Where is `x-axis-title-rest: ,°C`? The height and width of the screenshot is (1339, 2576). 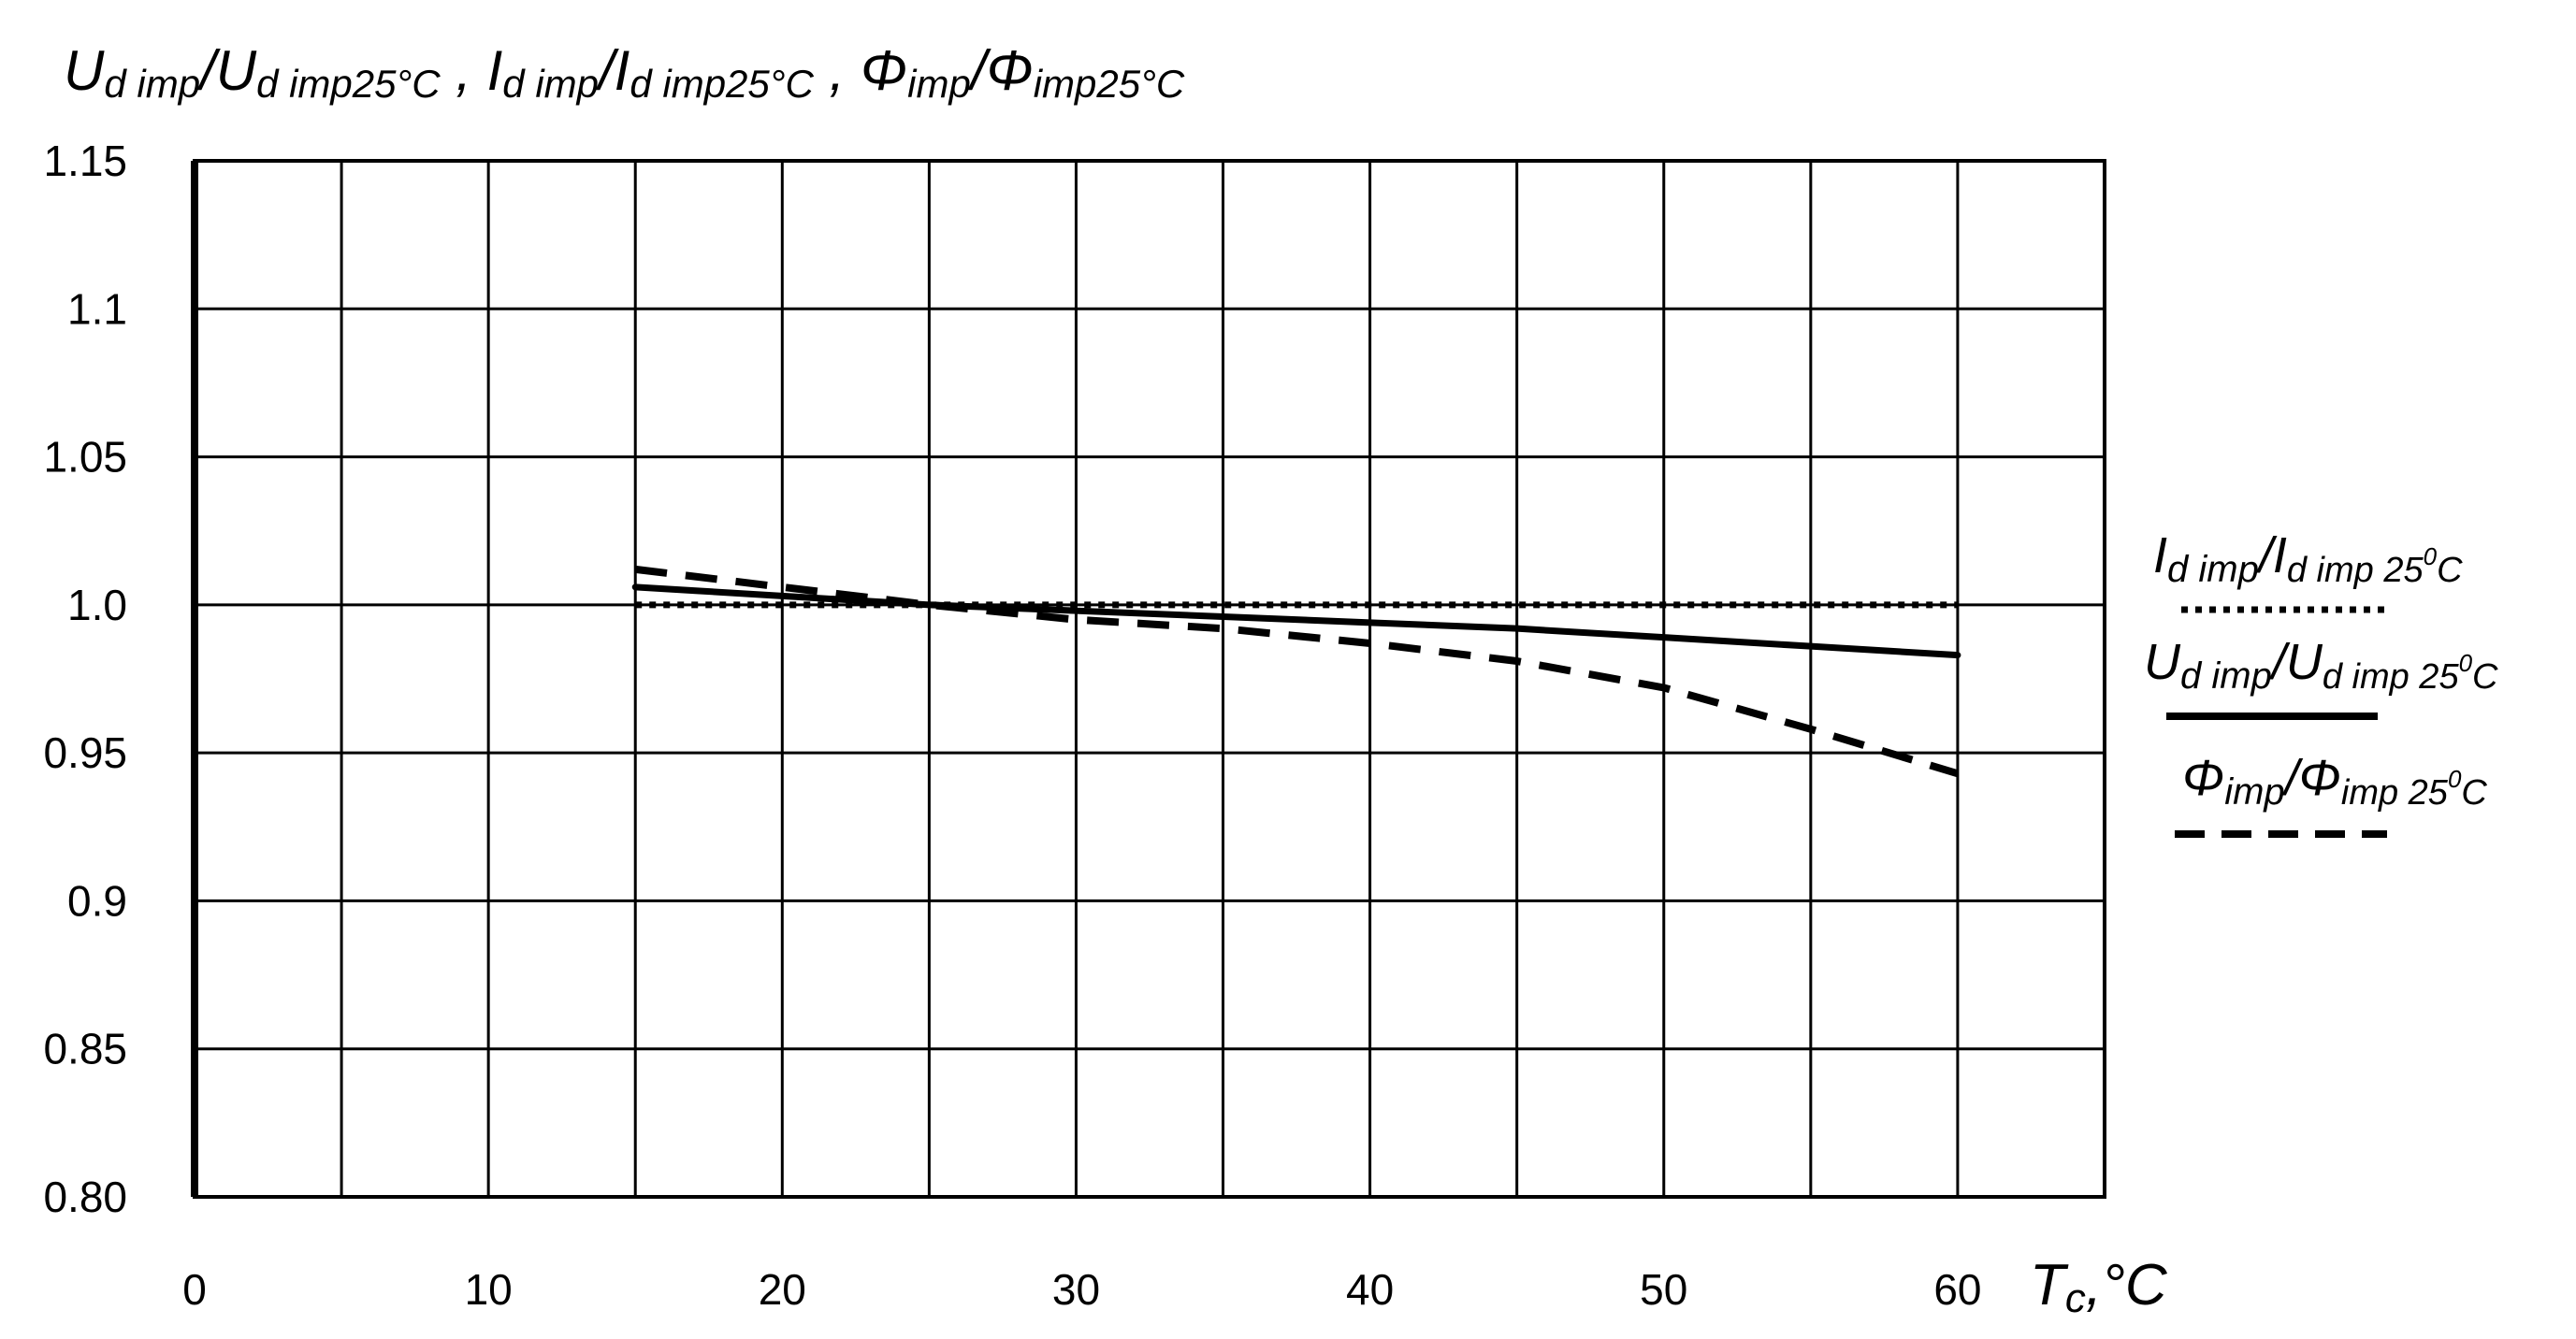 x-axis-title-rest: ,°C is located at coordinates (2127, 1285).